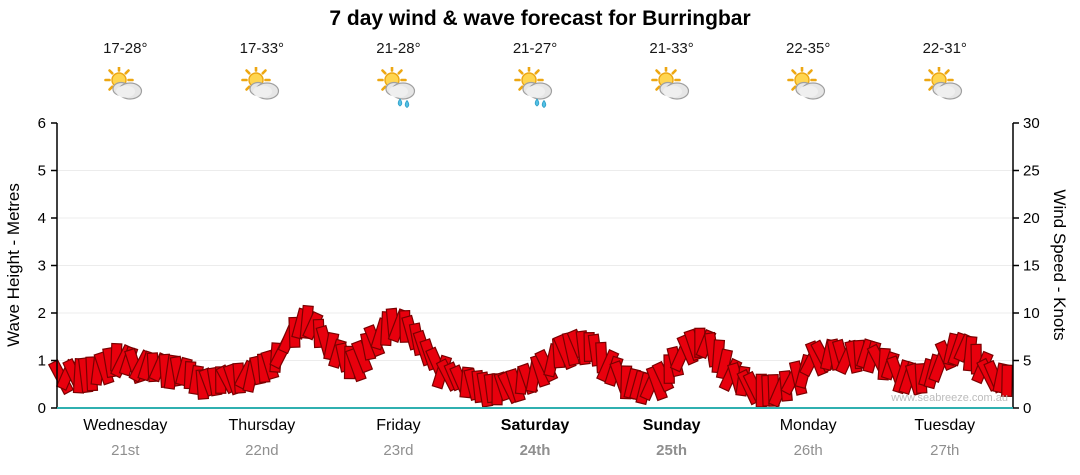 The image size is (1080, 475). What do you see at coordinates (262, 48) in the screenshot?
I see `day-temp: 17-33°` at bounding box center [262, 48].